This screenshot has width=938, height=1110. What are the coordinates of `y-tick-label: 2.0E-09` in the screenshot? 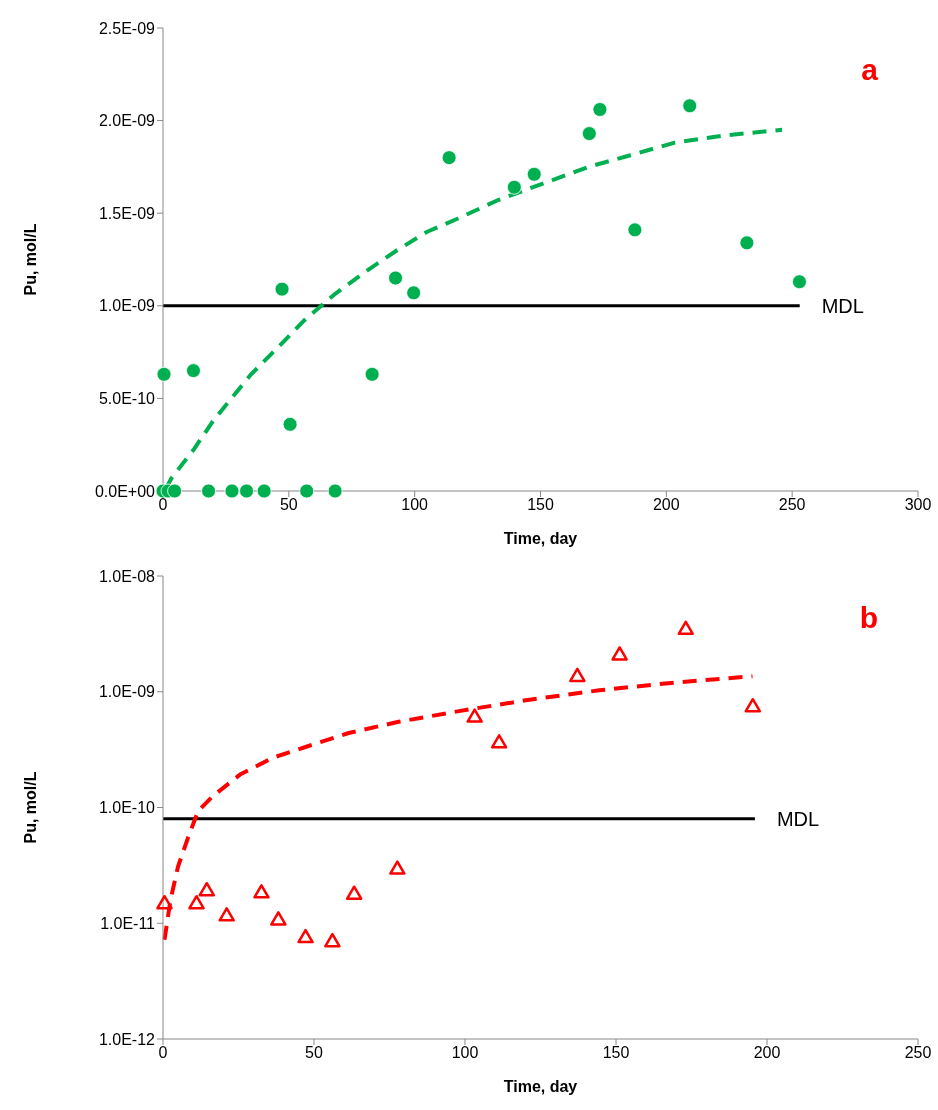 It's located at (127, 121).